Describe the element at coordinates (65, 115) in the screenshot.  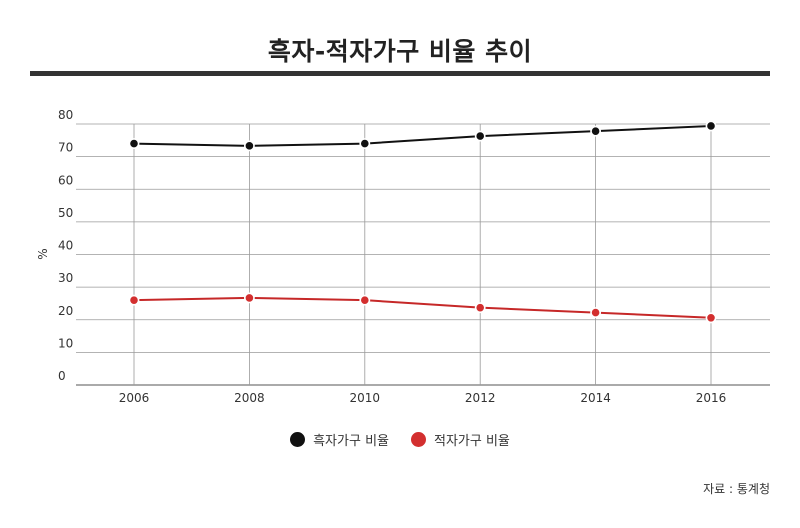
I see `y-tick-label: 80` at that location.